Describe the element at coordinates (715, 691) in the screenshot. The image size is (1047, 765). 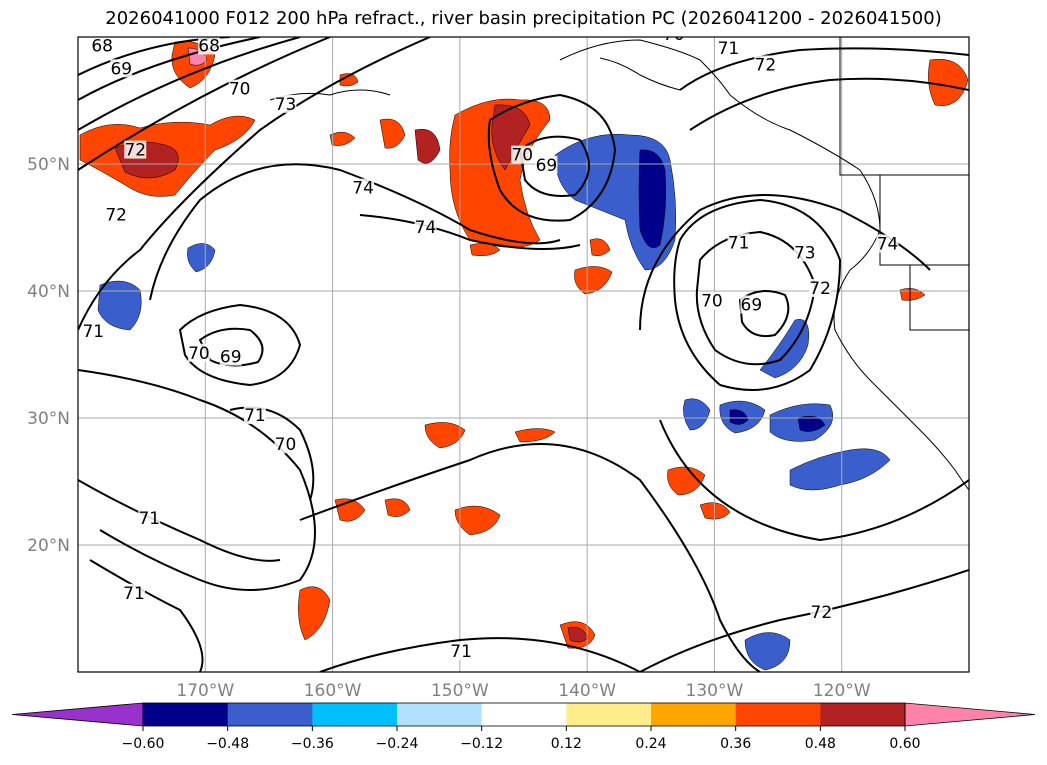
I see `longitude-label: 130°W` at that location.